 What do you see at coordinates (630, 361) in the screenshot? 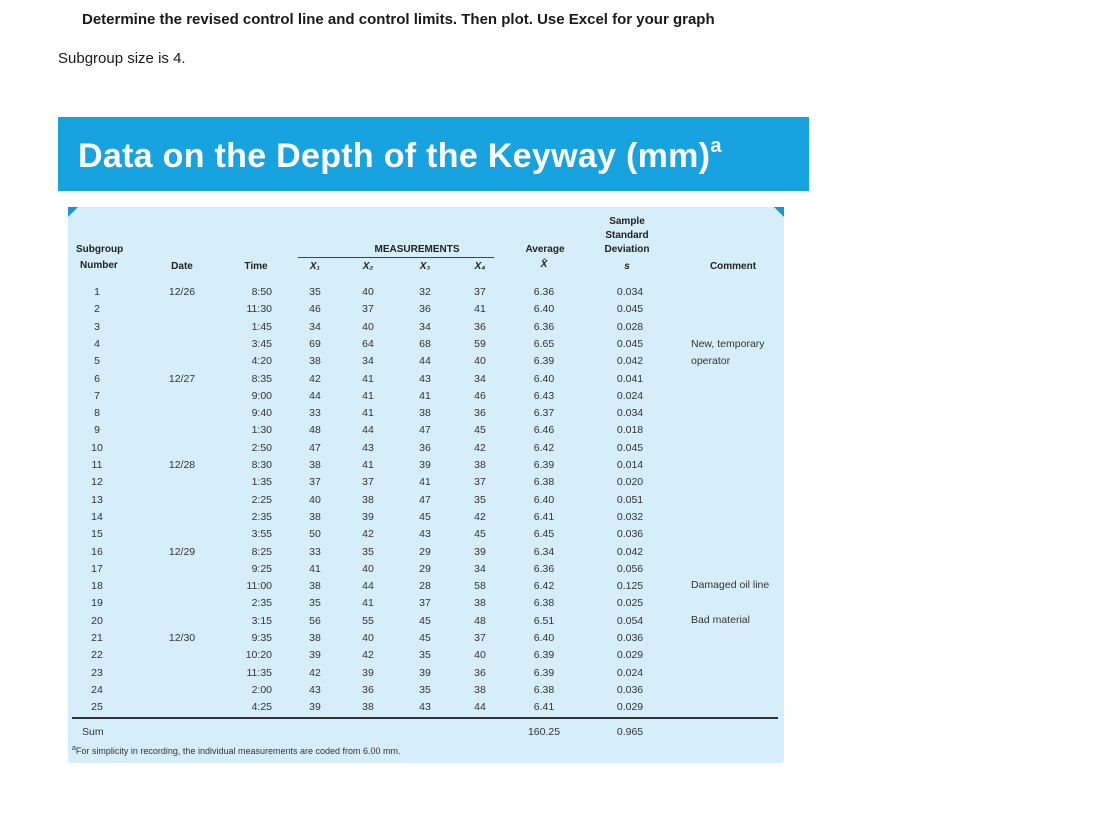
I see `row-std-dev: 0.042` at bounding box center [630, 361].